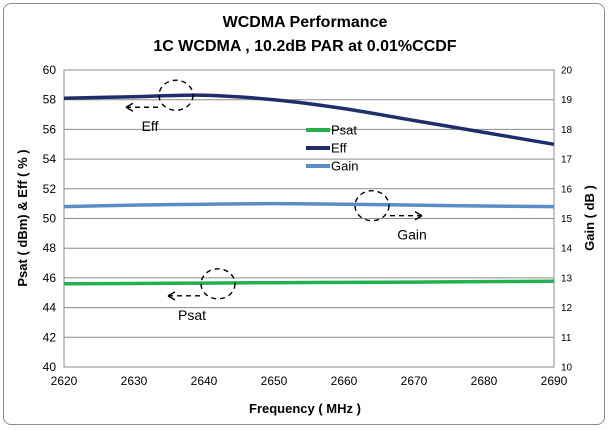  Describe the element at coordinates (171, 296) in the screenshot. I see `annotation-arrowhead-psat` at that location.